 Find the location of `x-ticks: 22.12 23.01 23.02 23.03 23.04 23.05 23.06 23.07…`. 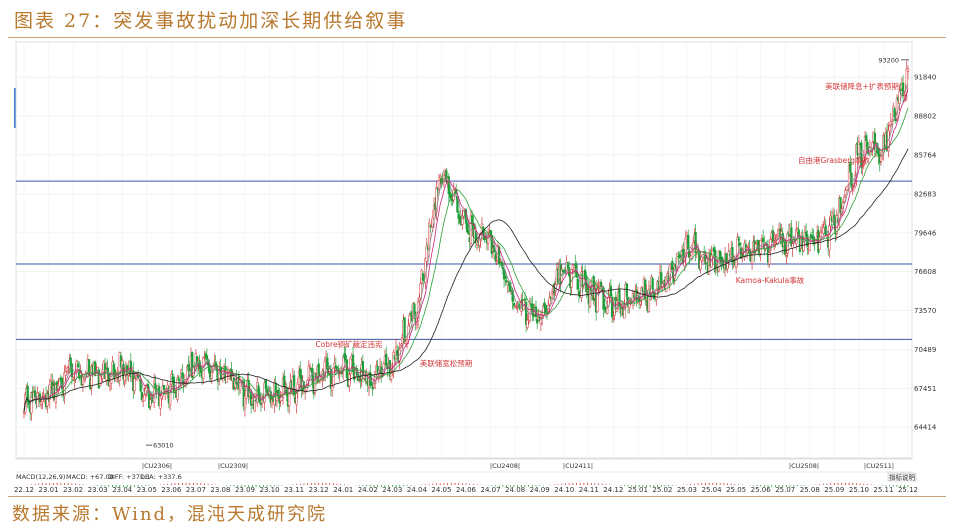

x-ticks: 22.12 23.01 23.02 23.03 23.04 23.05 23.06 23.07… is located at coordinates (466, 490).